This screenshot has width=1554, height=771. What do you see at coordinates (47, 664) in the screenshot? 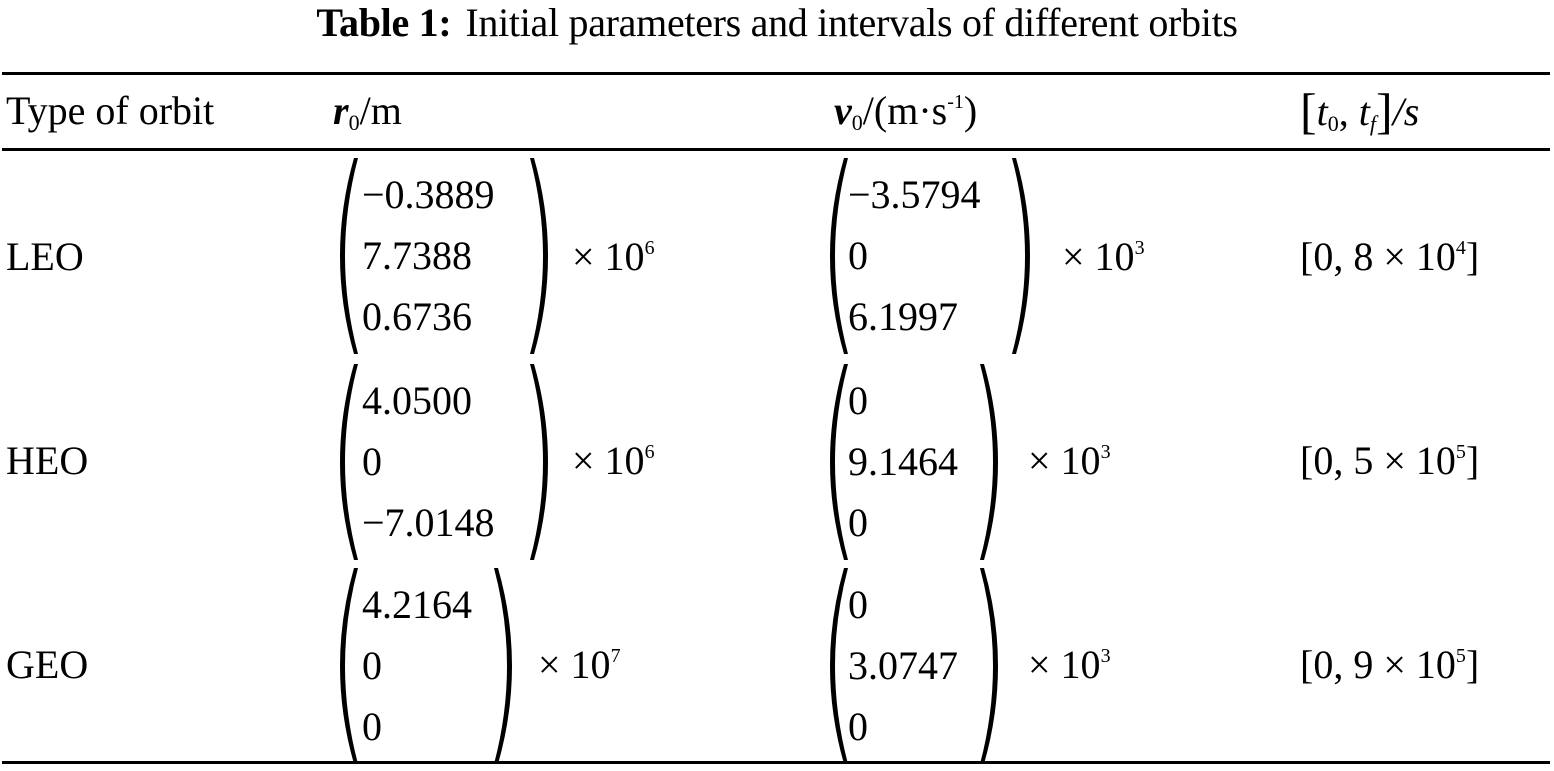
I see `orbit-type-label: GEO` at bounding box center [47, 664].